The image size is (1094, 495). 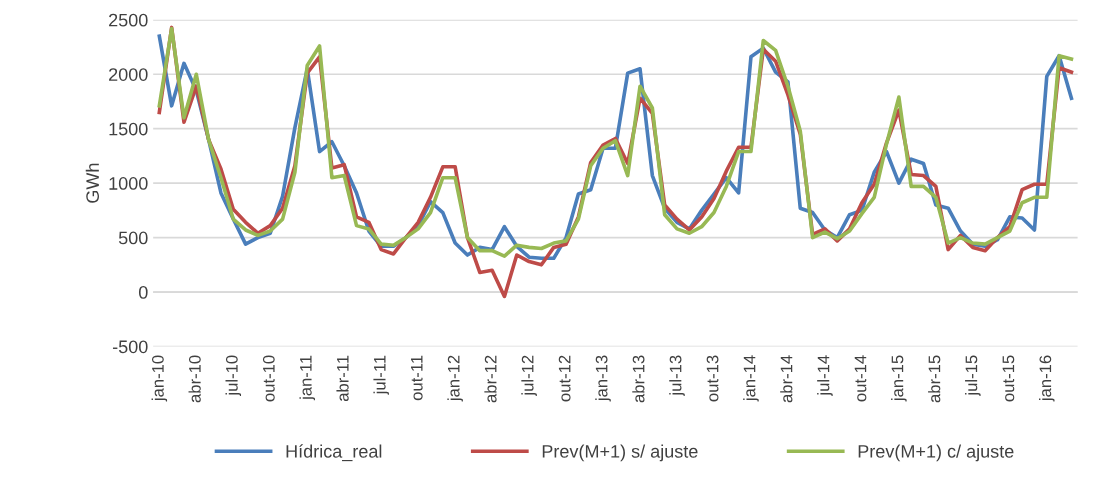 I want to click on y-tick-label: 1000, so click(x=128, y=183).